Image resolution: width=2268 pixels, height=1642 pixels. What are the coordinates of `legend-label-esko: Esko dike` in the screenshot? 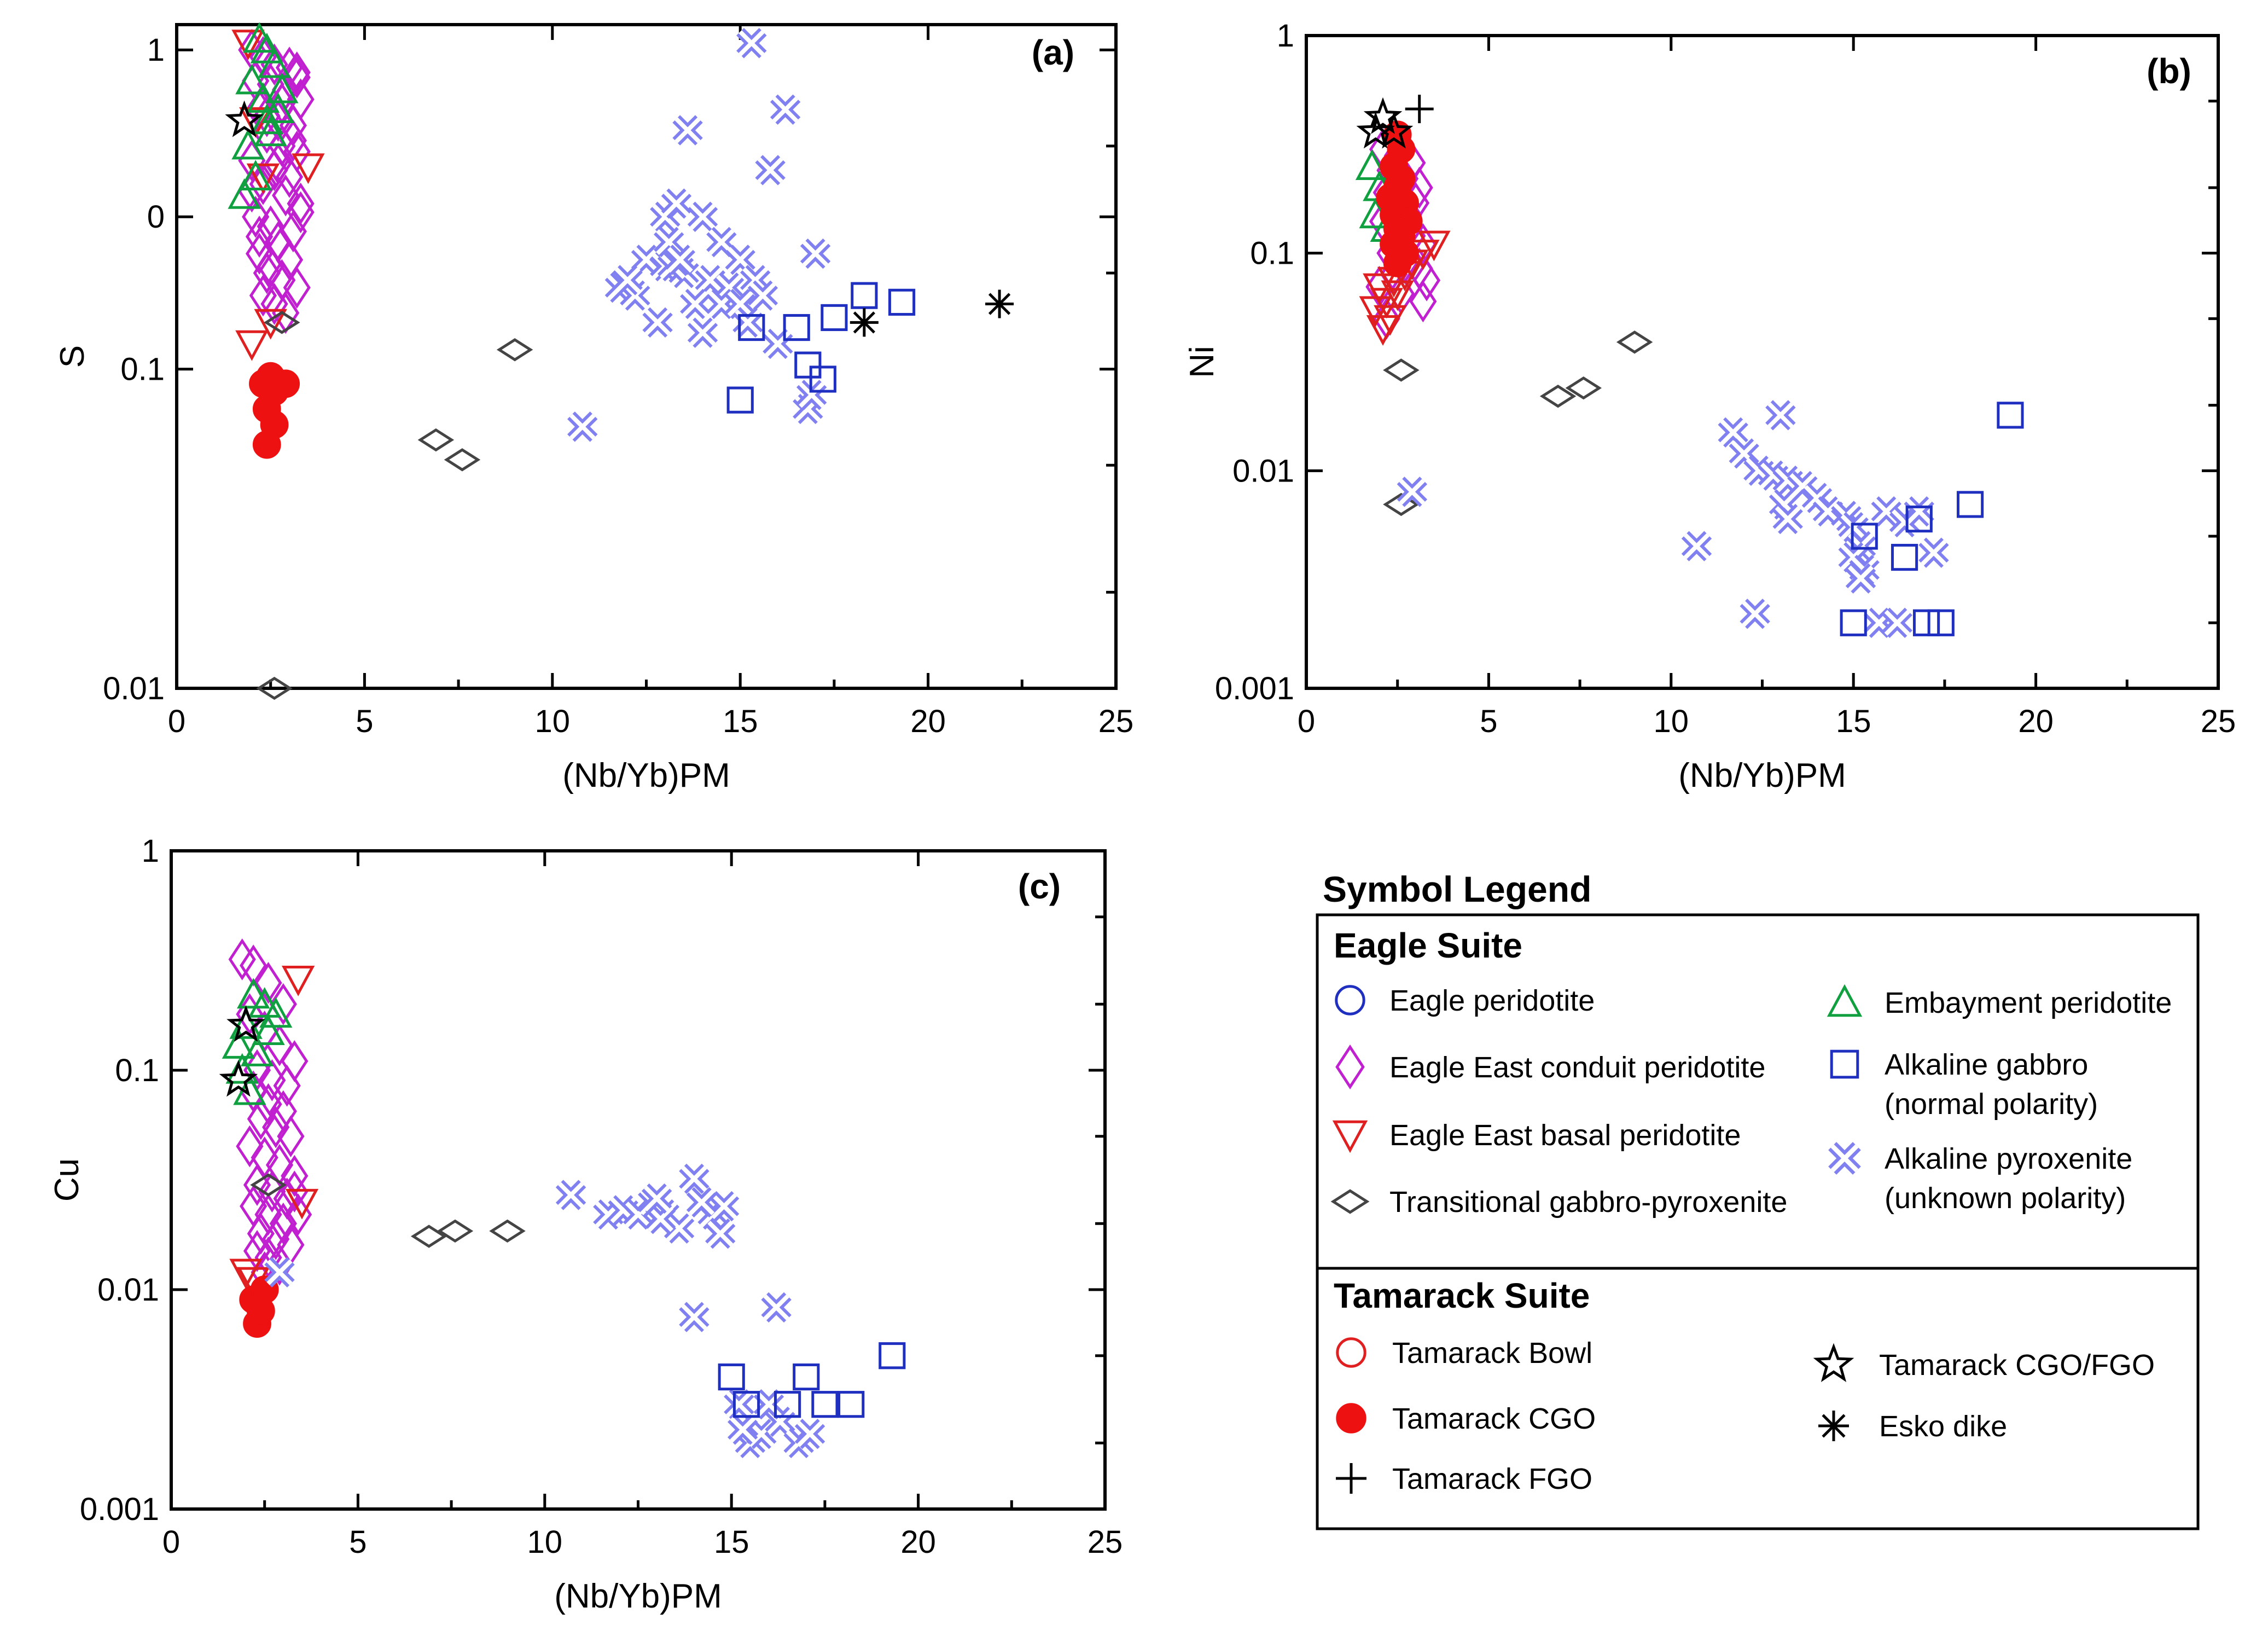 It's located at (1943, 1426).